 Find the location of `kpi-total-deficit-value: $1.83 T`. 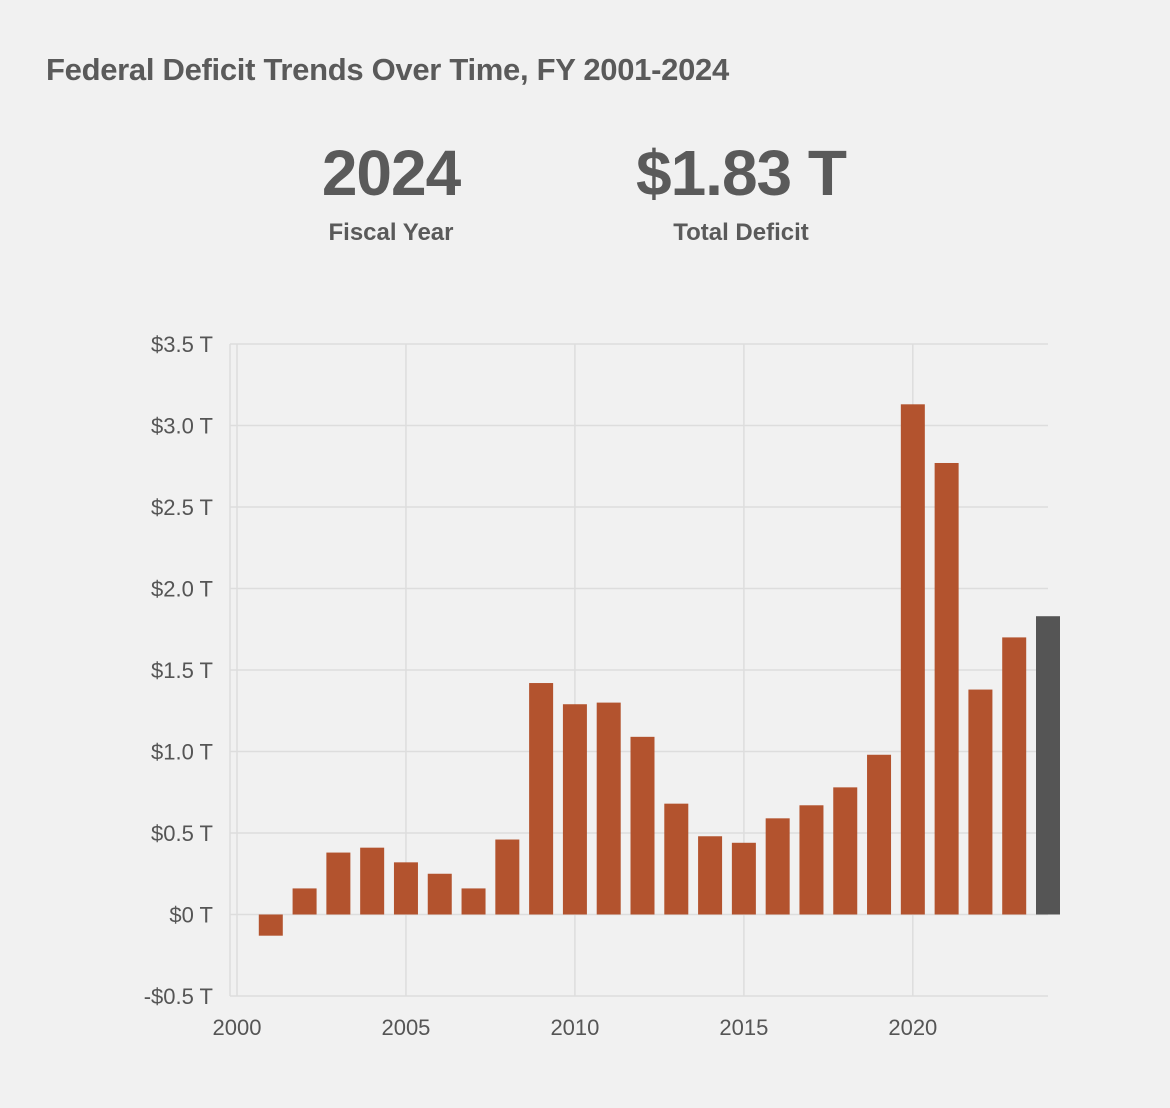

kpi-total-deficit-value: $1.83 T is located at coordinates (741, 173).